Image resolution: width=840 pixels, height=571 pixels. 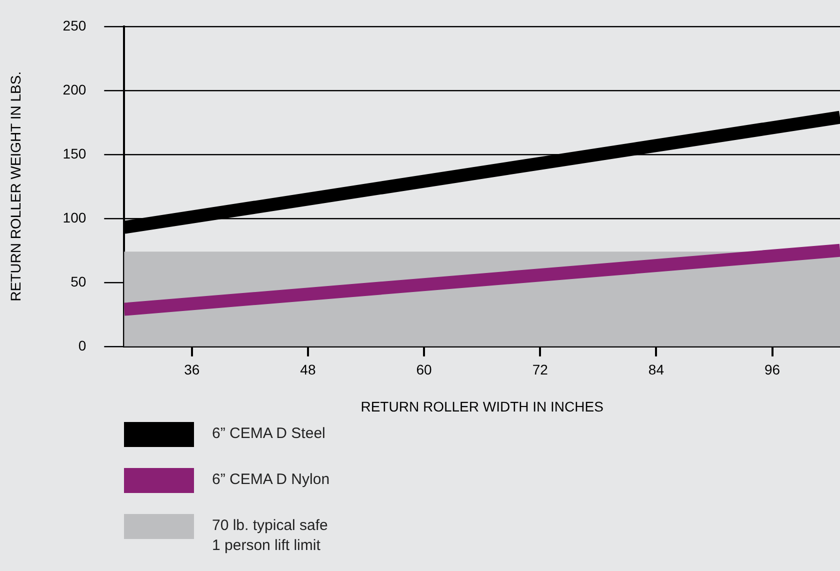 I want to click on x-tick-label: 48, so click(x=308, y=370).